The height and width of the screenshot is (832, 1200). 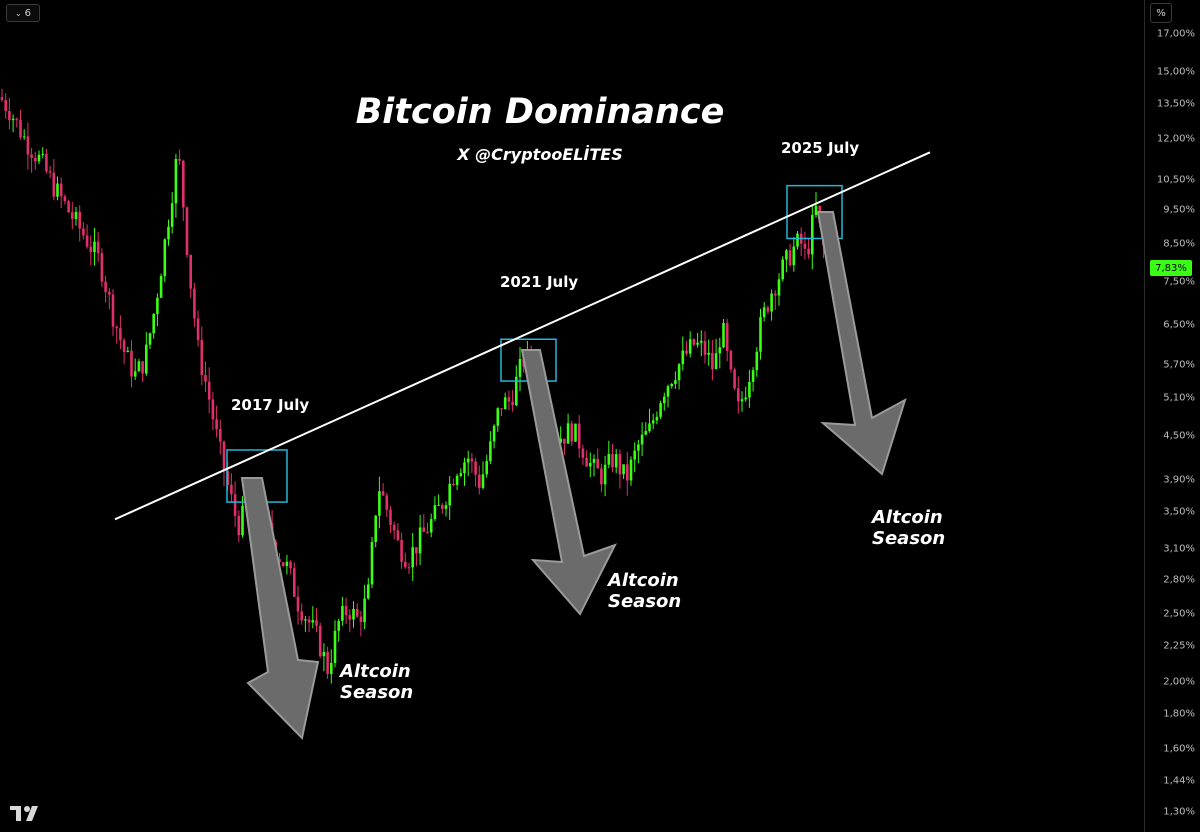 I want to click on tradingview-logo-icon, so click(x=27, y=813).